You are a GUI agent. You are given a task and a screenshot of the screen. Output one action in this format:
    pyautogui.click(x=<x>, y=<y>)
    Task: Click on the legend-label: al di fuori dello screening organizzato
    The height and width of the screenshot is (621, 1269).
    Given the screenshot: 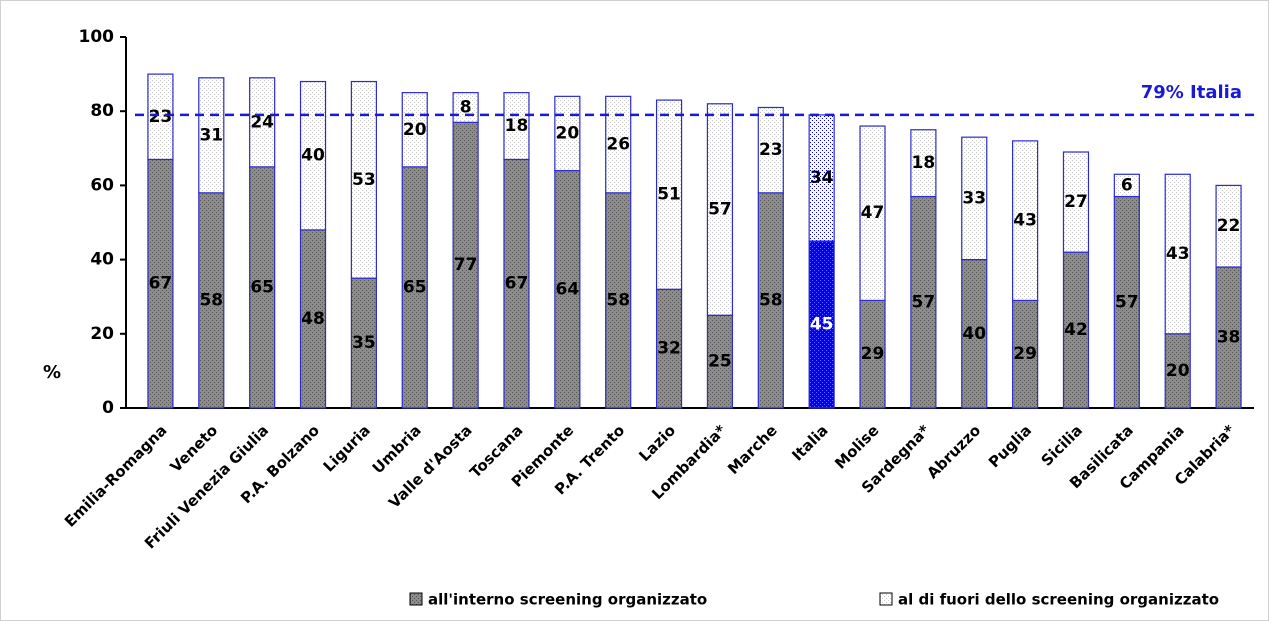 What is the action you would take?
    pyautogui.click(x=1058, y=600)
    